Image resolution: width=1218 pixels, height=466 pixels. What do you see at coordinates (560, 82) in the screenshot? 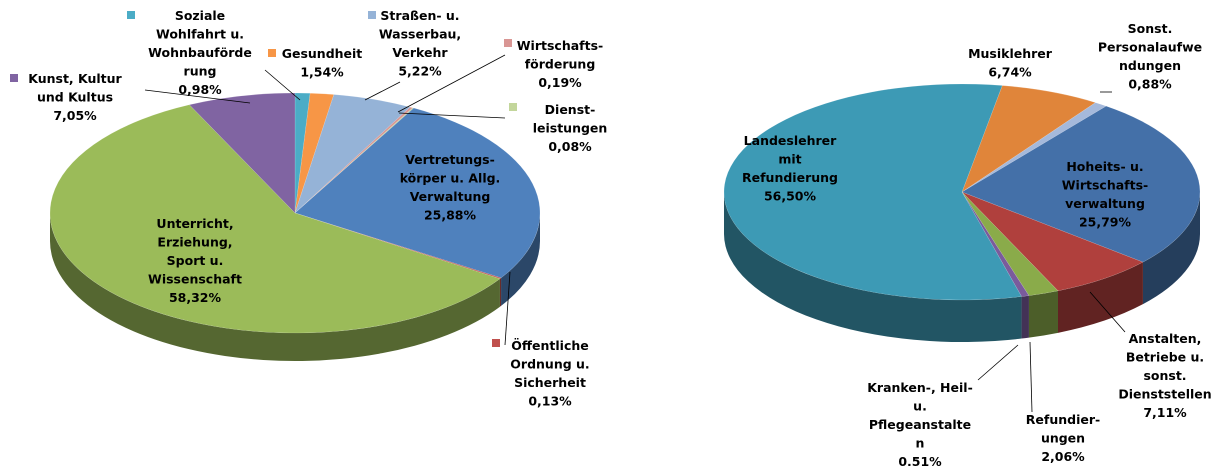
I see `value-label: 0,19%` at bounding box center [560, 82].